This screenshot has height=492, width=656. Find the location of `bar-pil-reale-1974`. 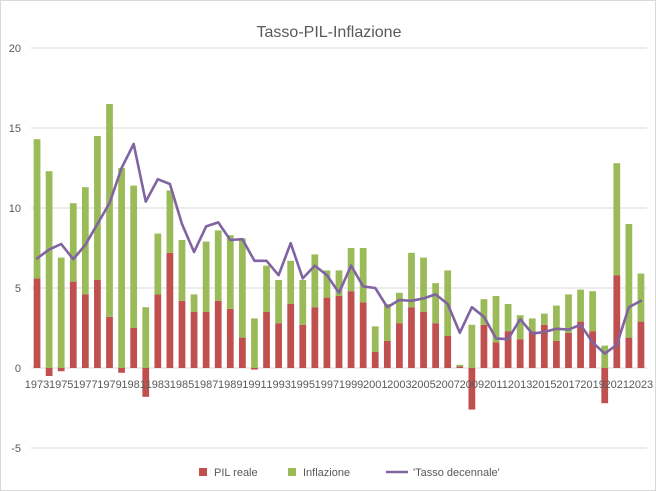

bar-pil-reale-1974 is located at coordinates (49, 372).